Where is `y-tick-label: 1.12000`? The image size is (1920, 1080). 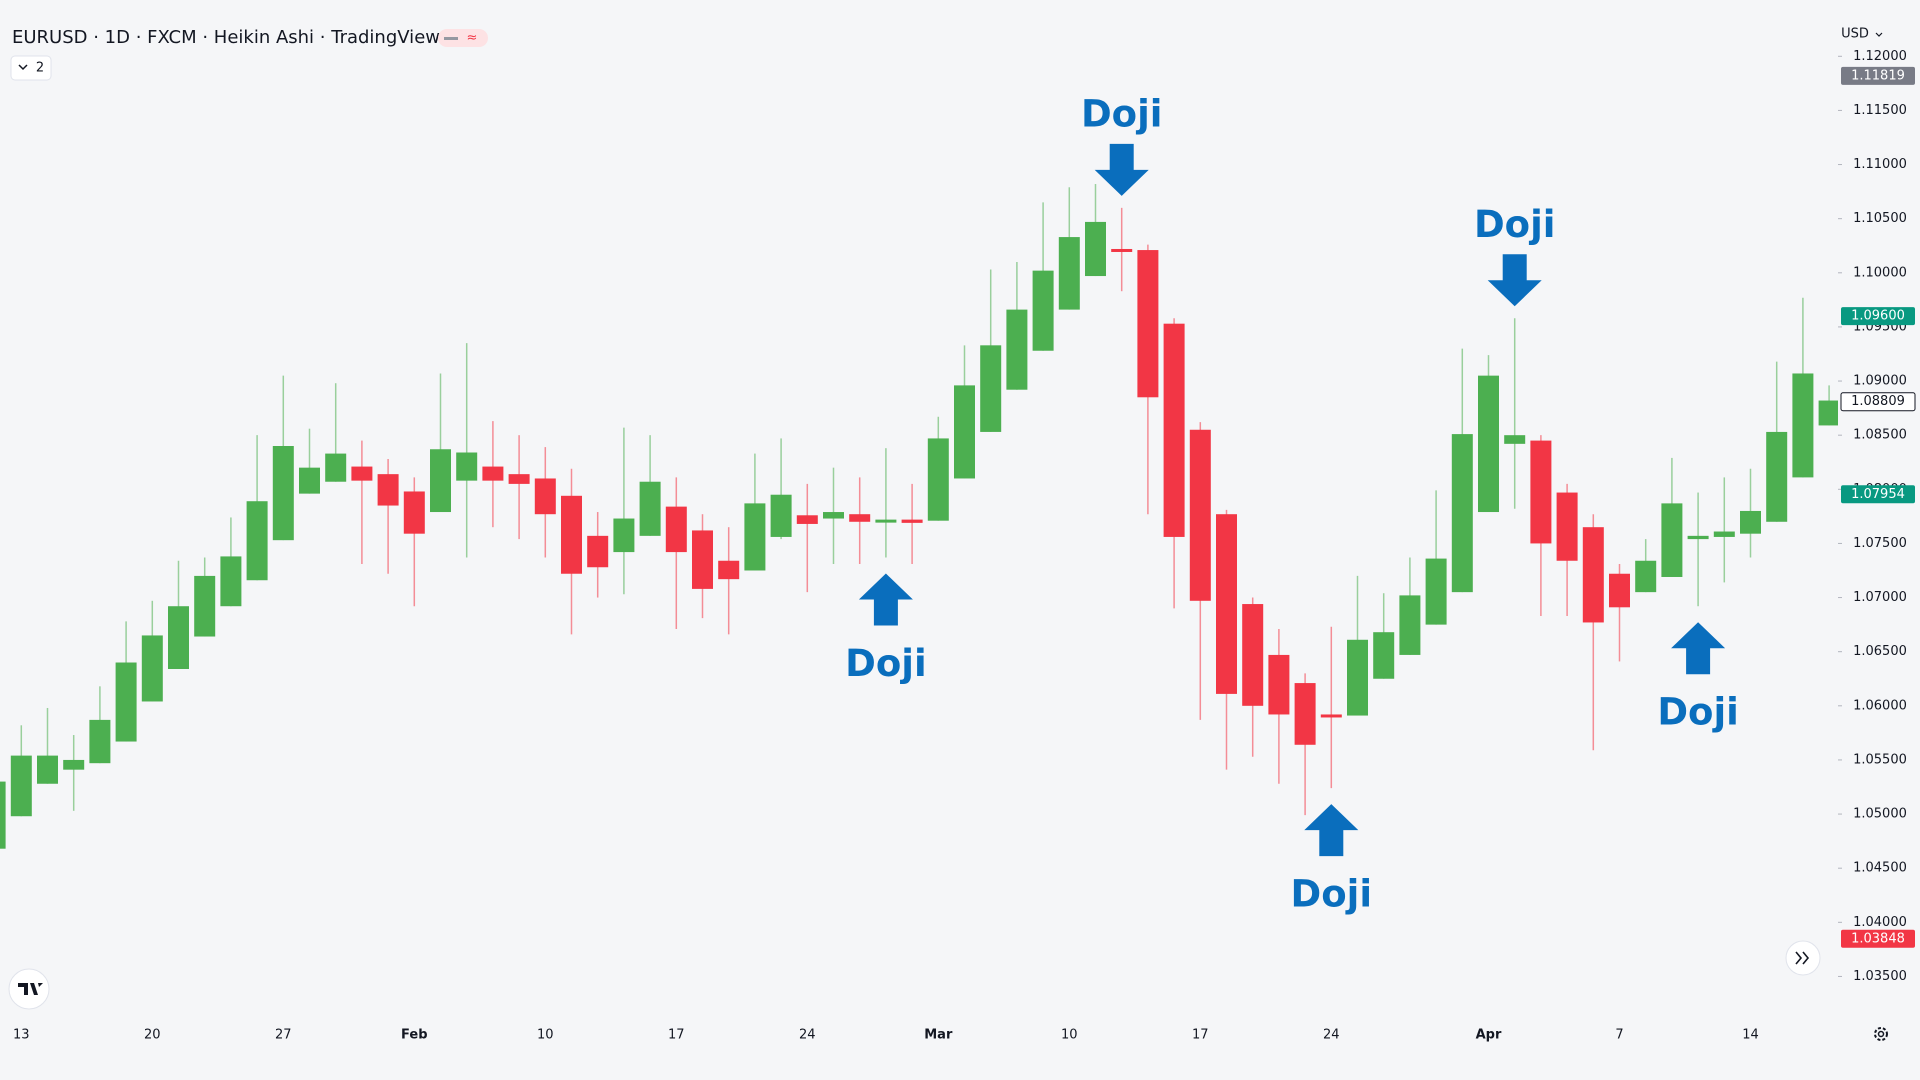 y-tick-label: 1.12000 is located at coordinates (1880, 56).